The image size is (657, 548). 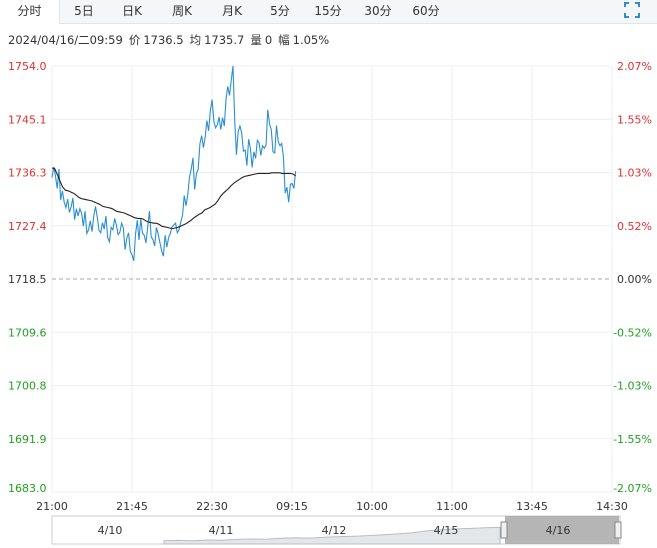 I want to click on navigator-selected-window, so click(x=562, y=530).